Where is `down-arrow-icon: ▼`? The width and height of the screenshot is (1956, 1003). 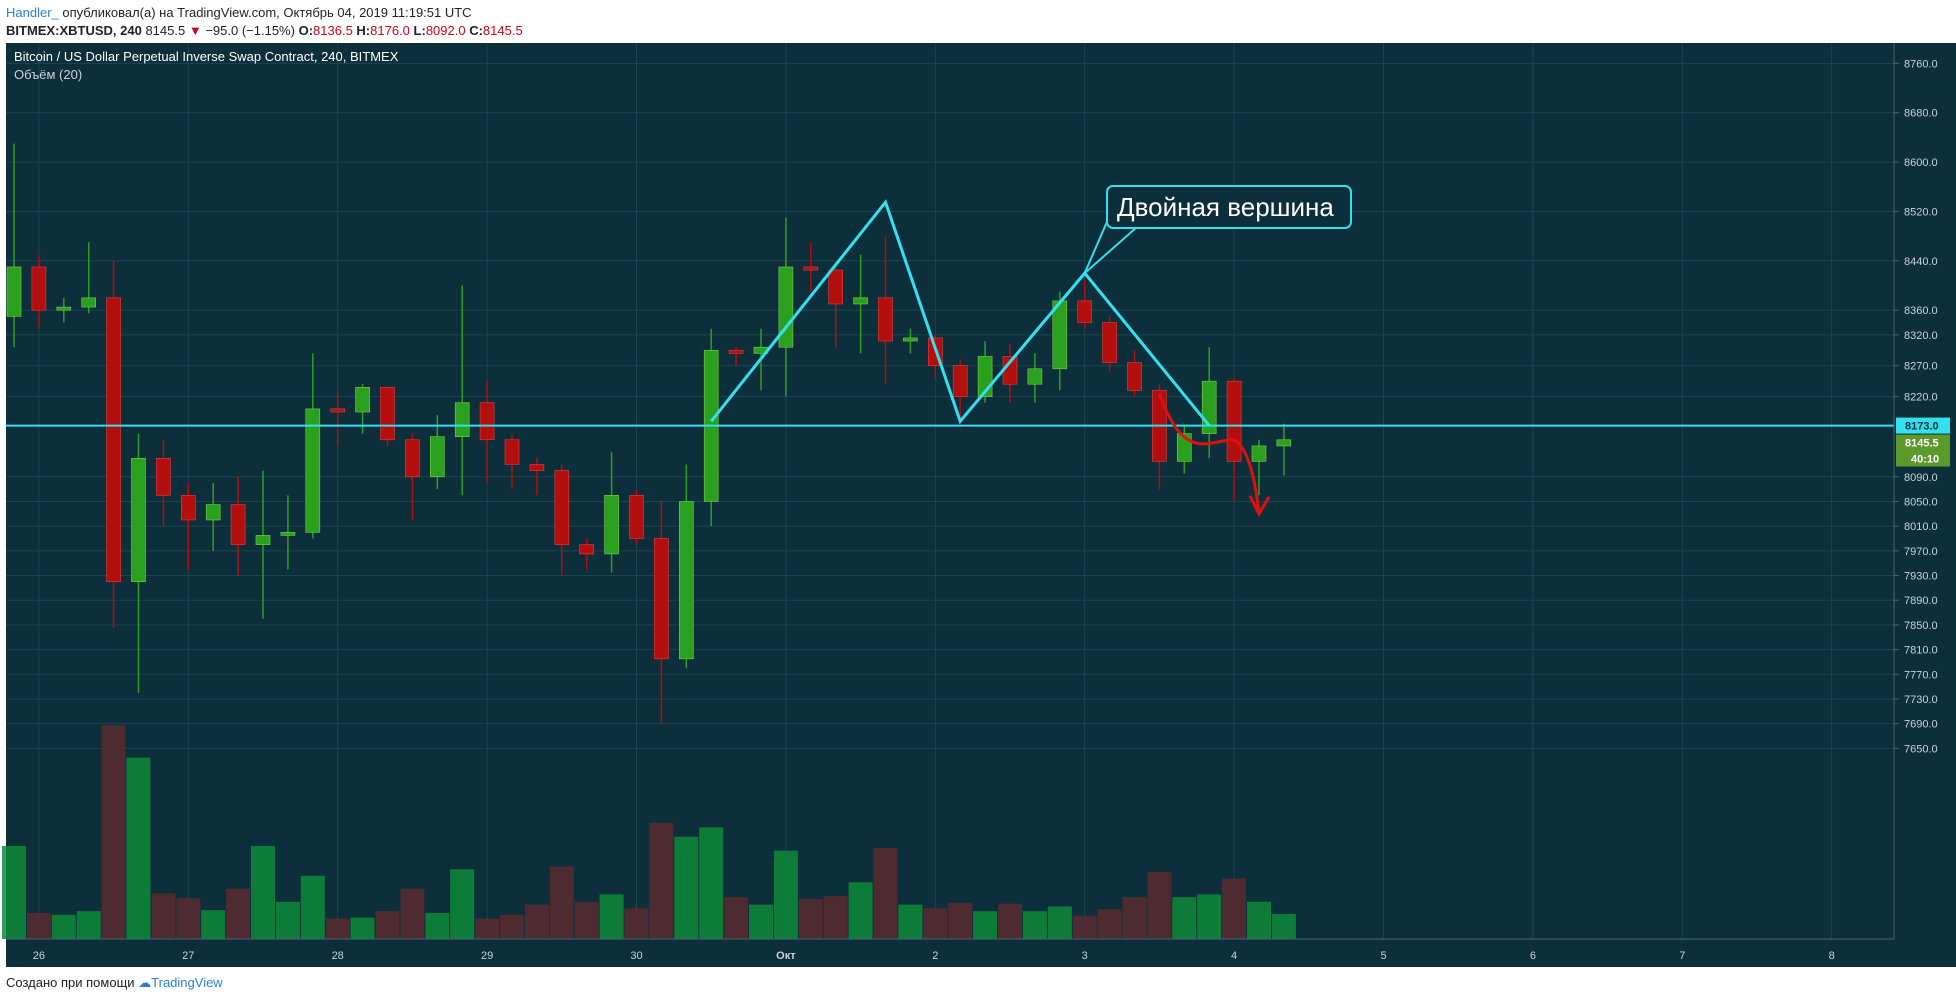
down-arrow-icon: ▼ is located at coordinates (195, 30).